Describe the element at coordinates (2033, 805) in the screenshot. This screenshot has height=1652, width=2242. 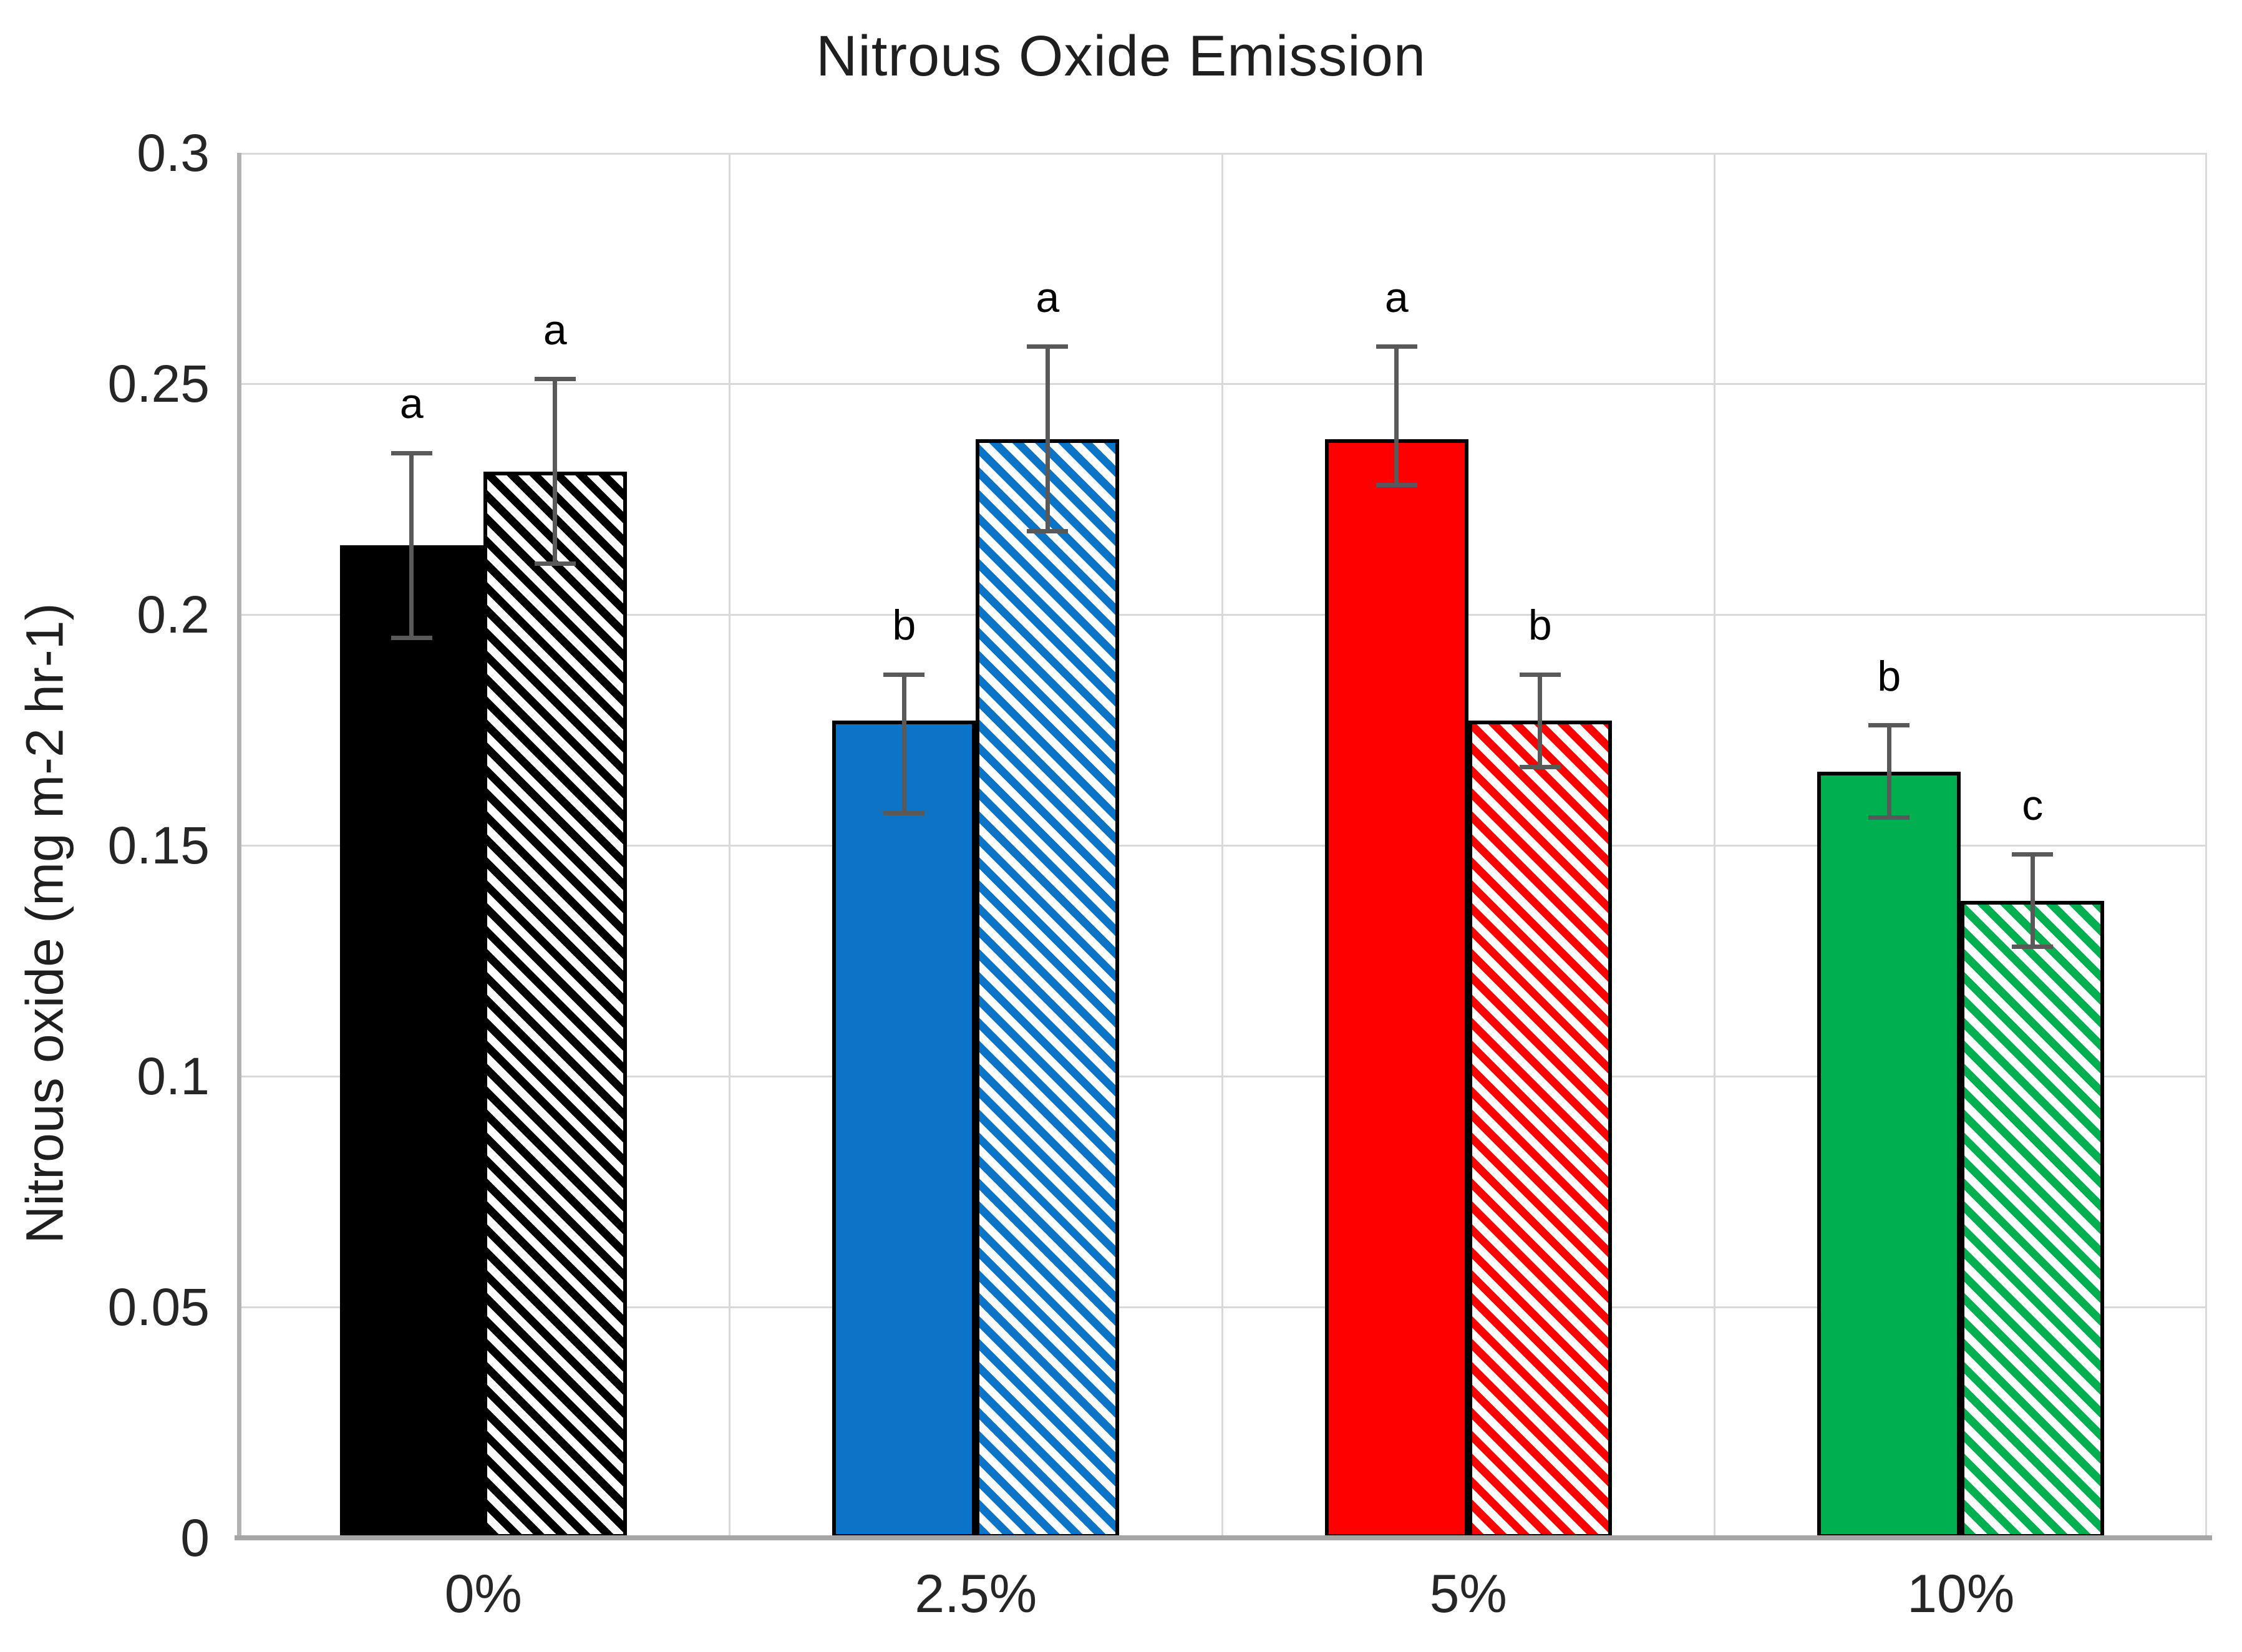
I see `significance-letter: c` at that location.